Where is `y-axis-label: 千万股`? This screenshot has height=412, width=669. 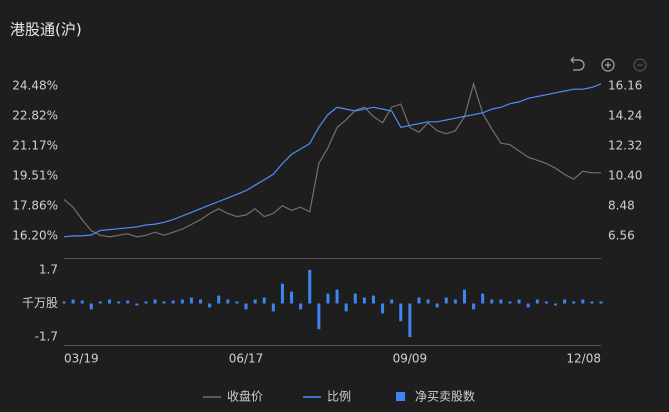
y-axis-label: 千万股 is located at coordinates (40, 303).